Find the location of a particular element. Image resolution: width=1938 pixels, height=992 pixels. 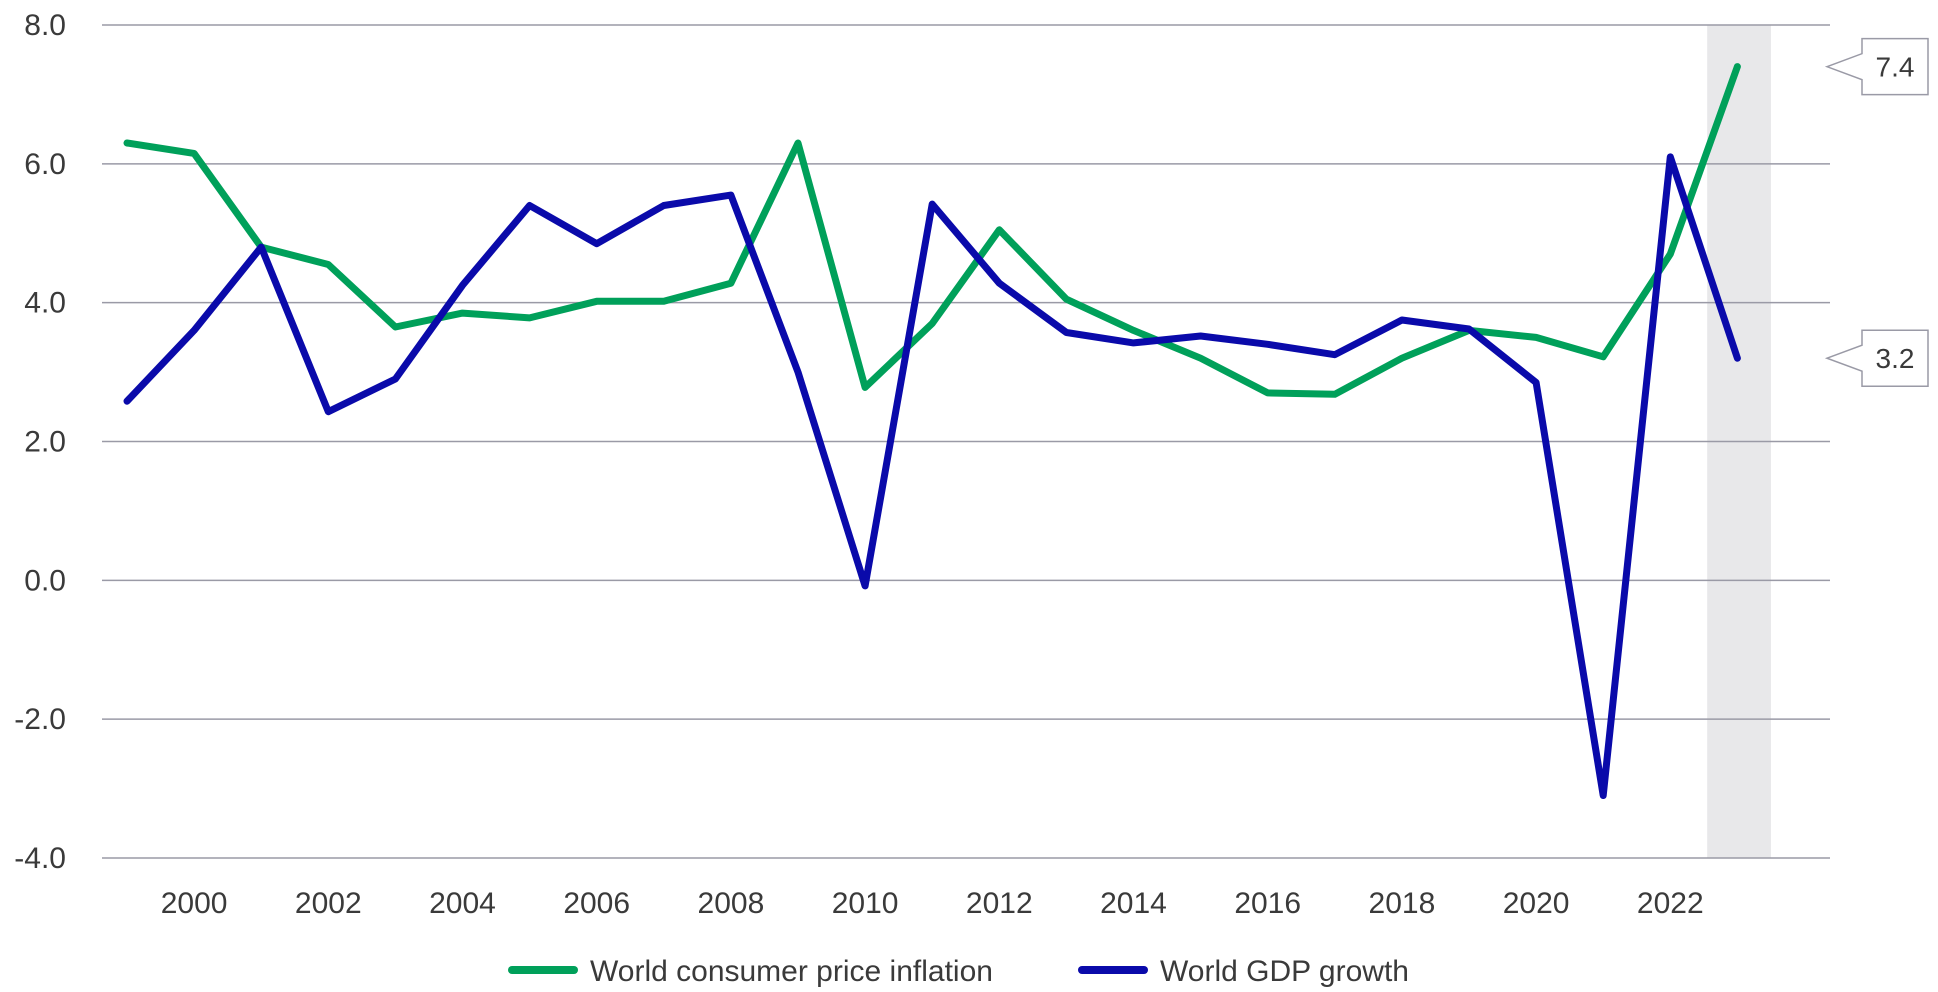

value-callouts: 7.4 3.2 is located at coordinates (1876, 212).